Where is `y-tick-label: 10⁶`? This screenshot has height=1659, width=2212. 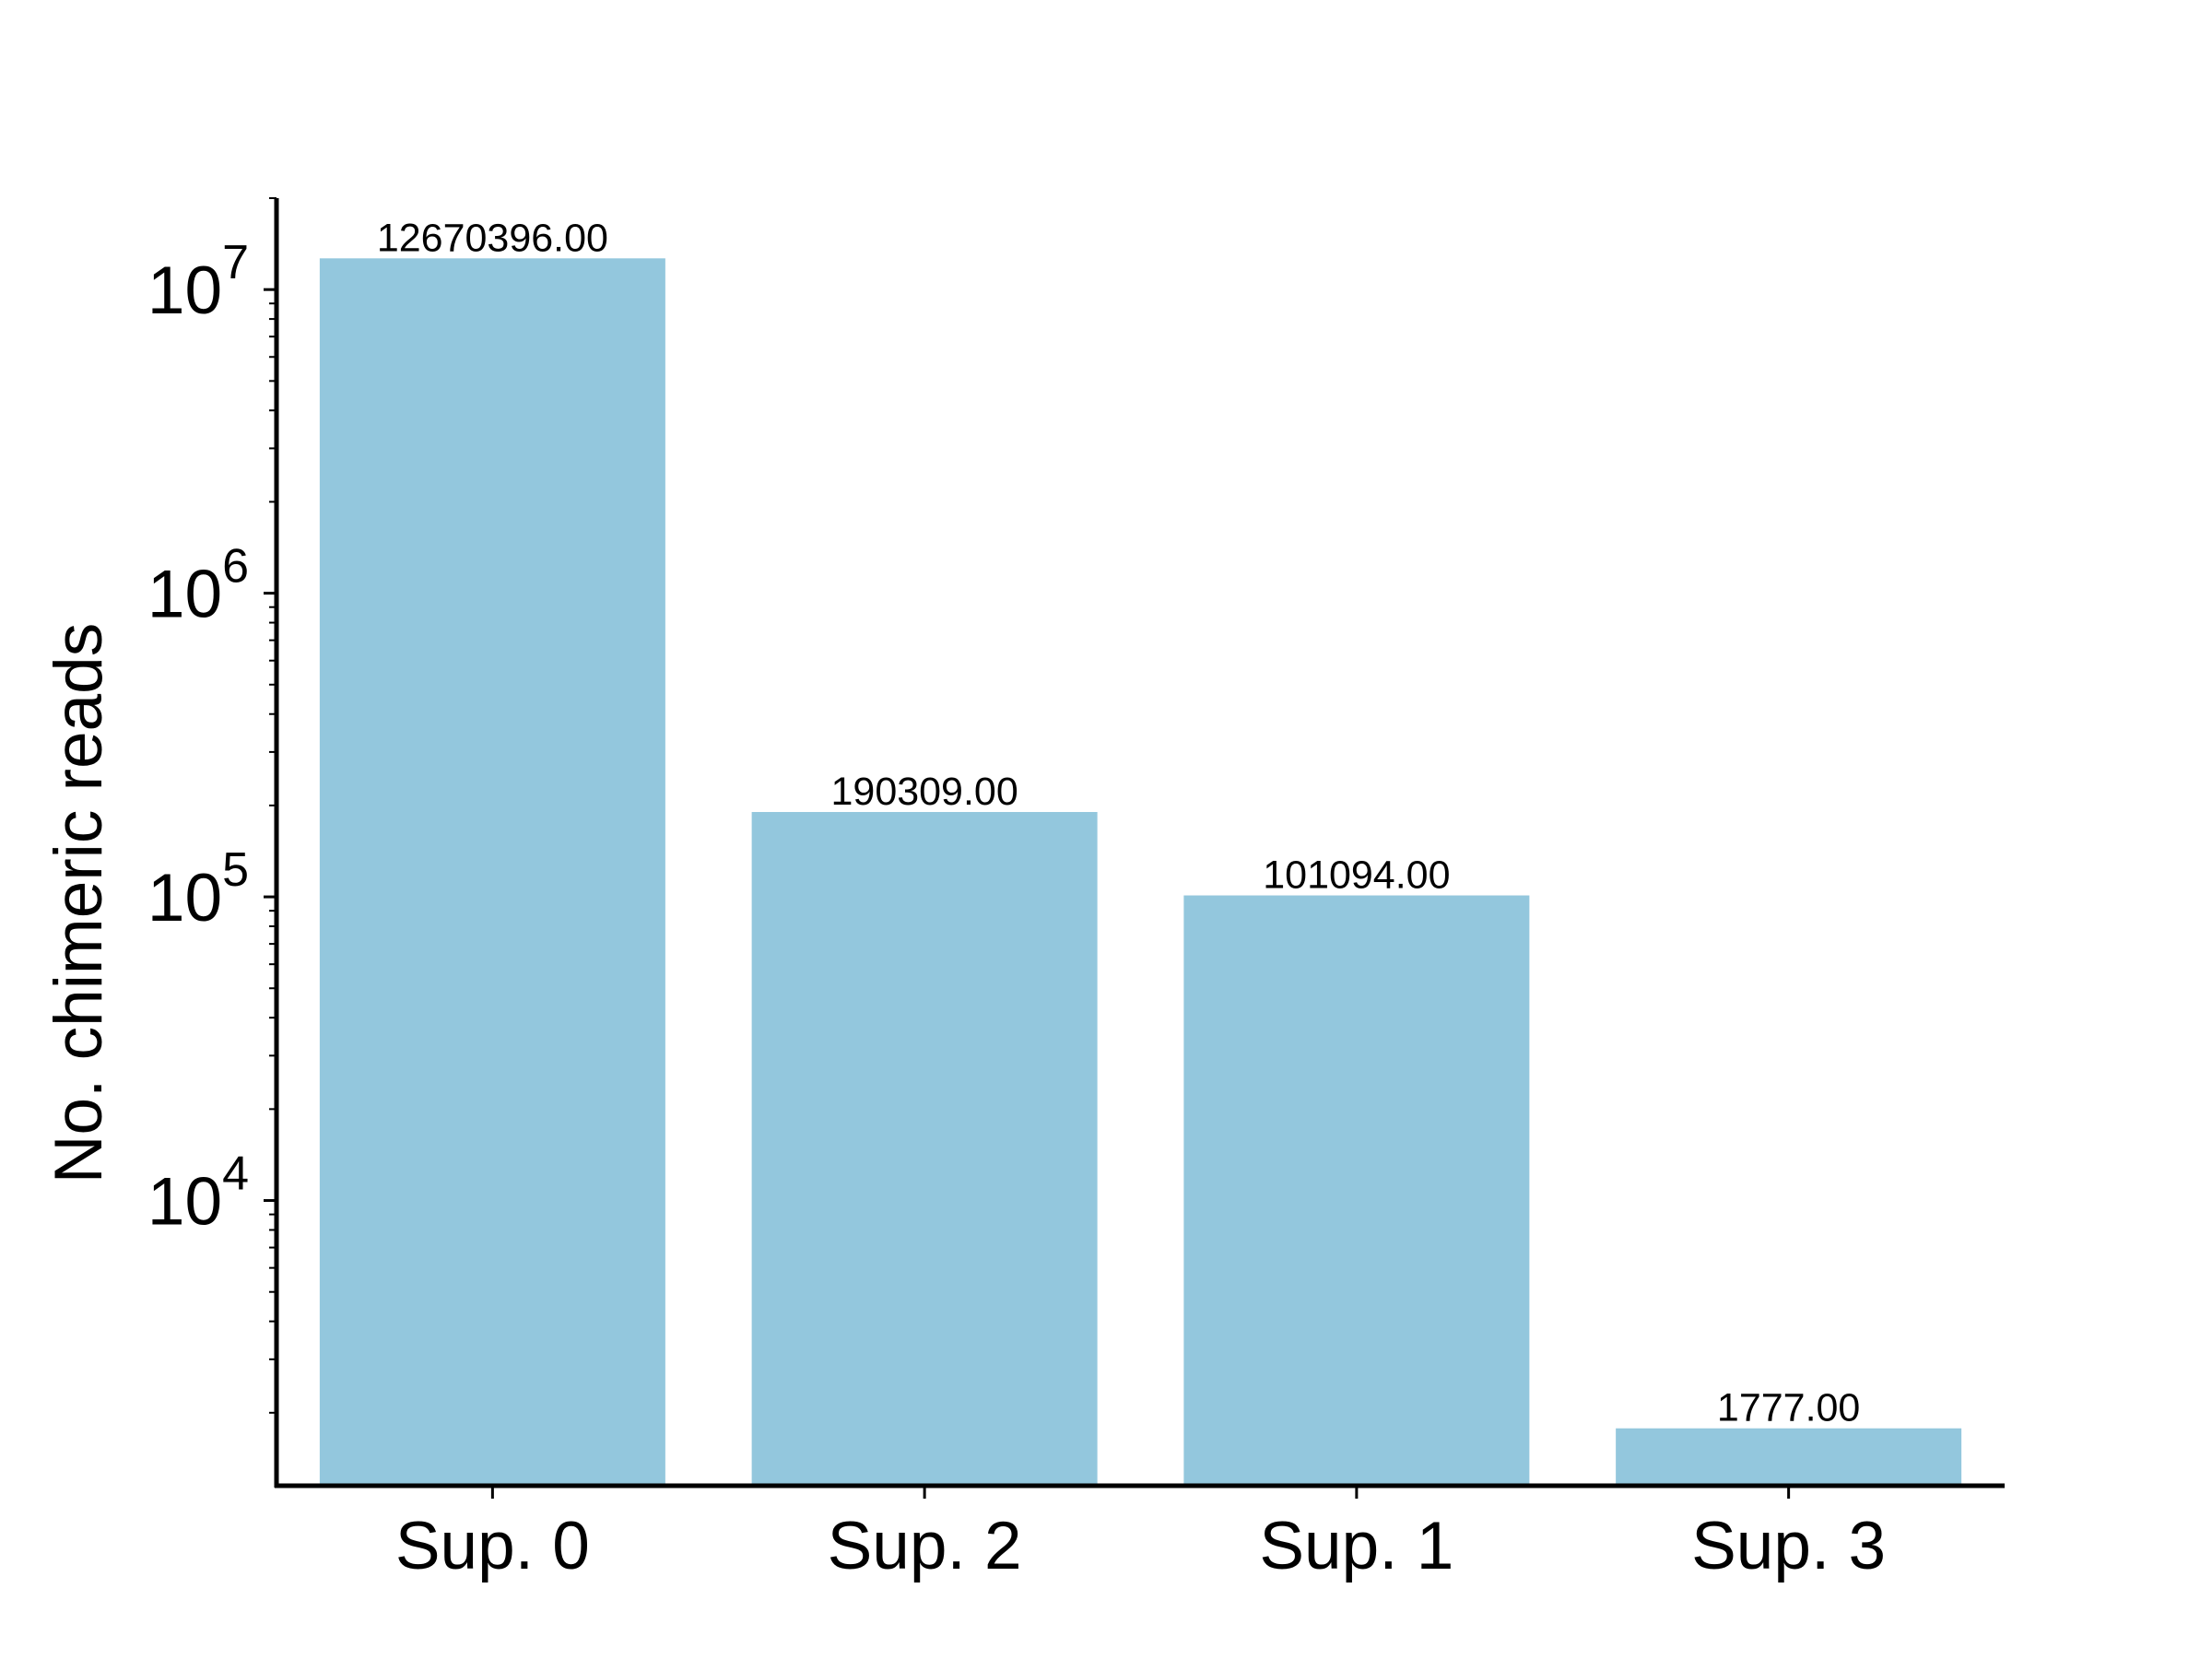 y-tick-label: 10⁶ is located at coordinates (198, 586).